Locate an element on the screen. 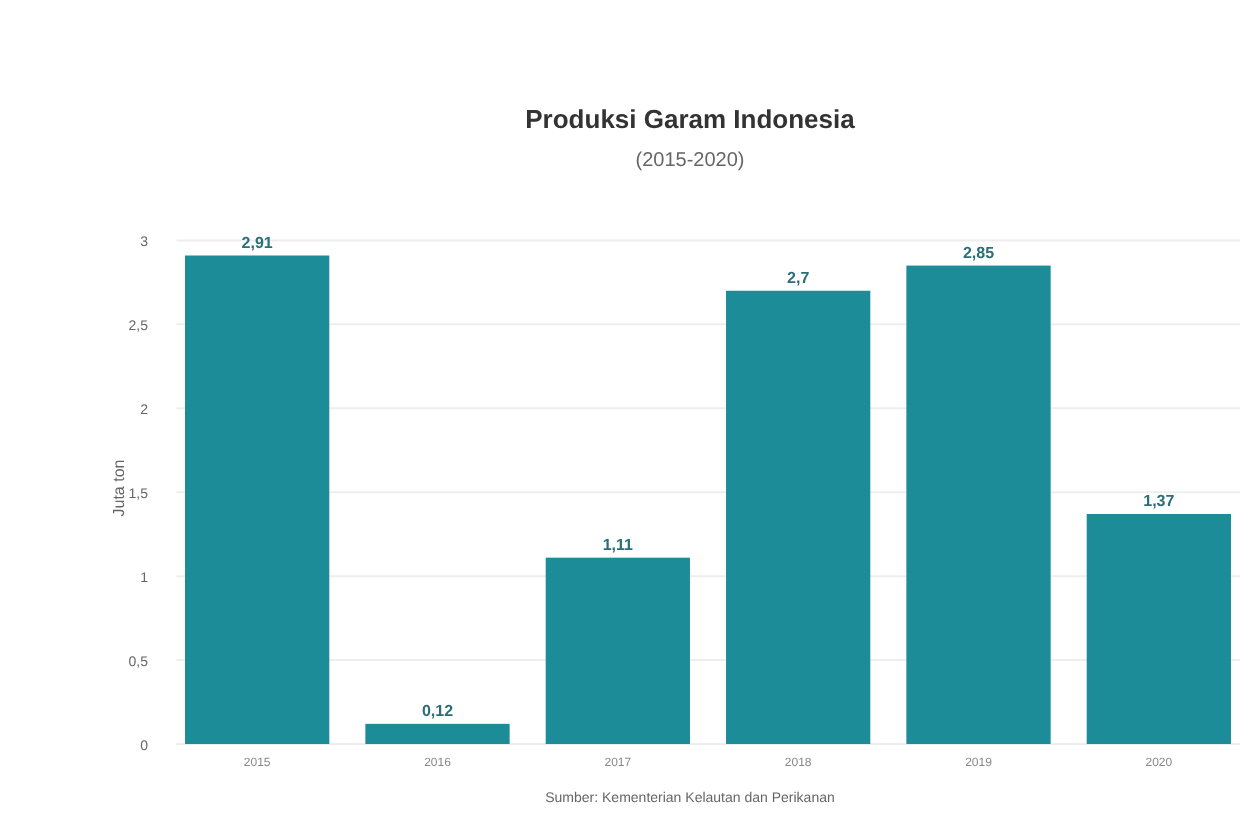  chart-subtitle: (2015-2020) is located at coordinates (690, 161).